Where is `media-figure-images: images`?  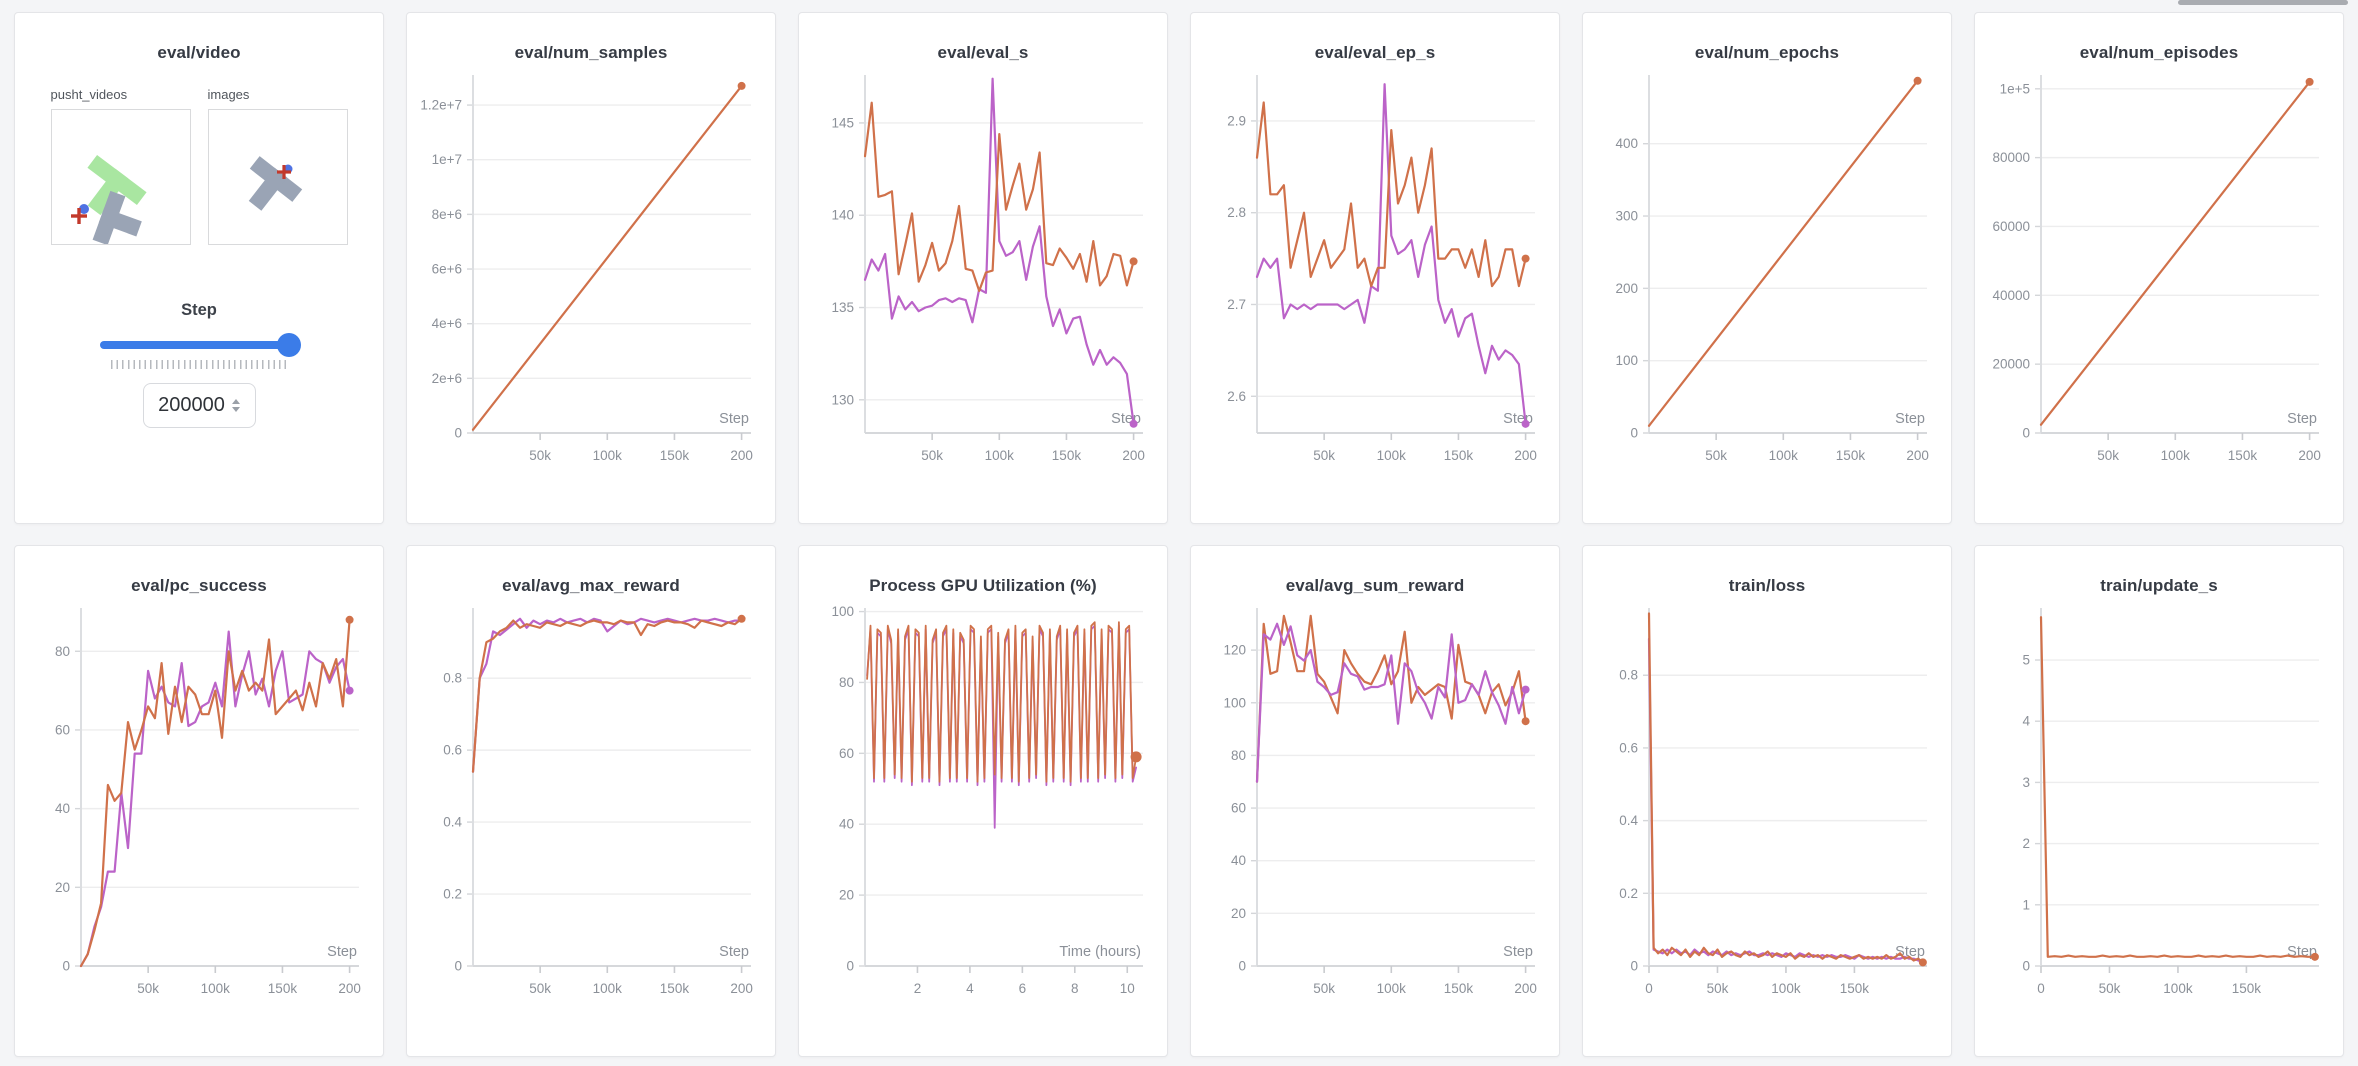
media-figure-images: images is located at coordinates (277, 166).